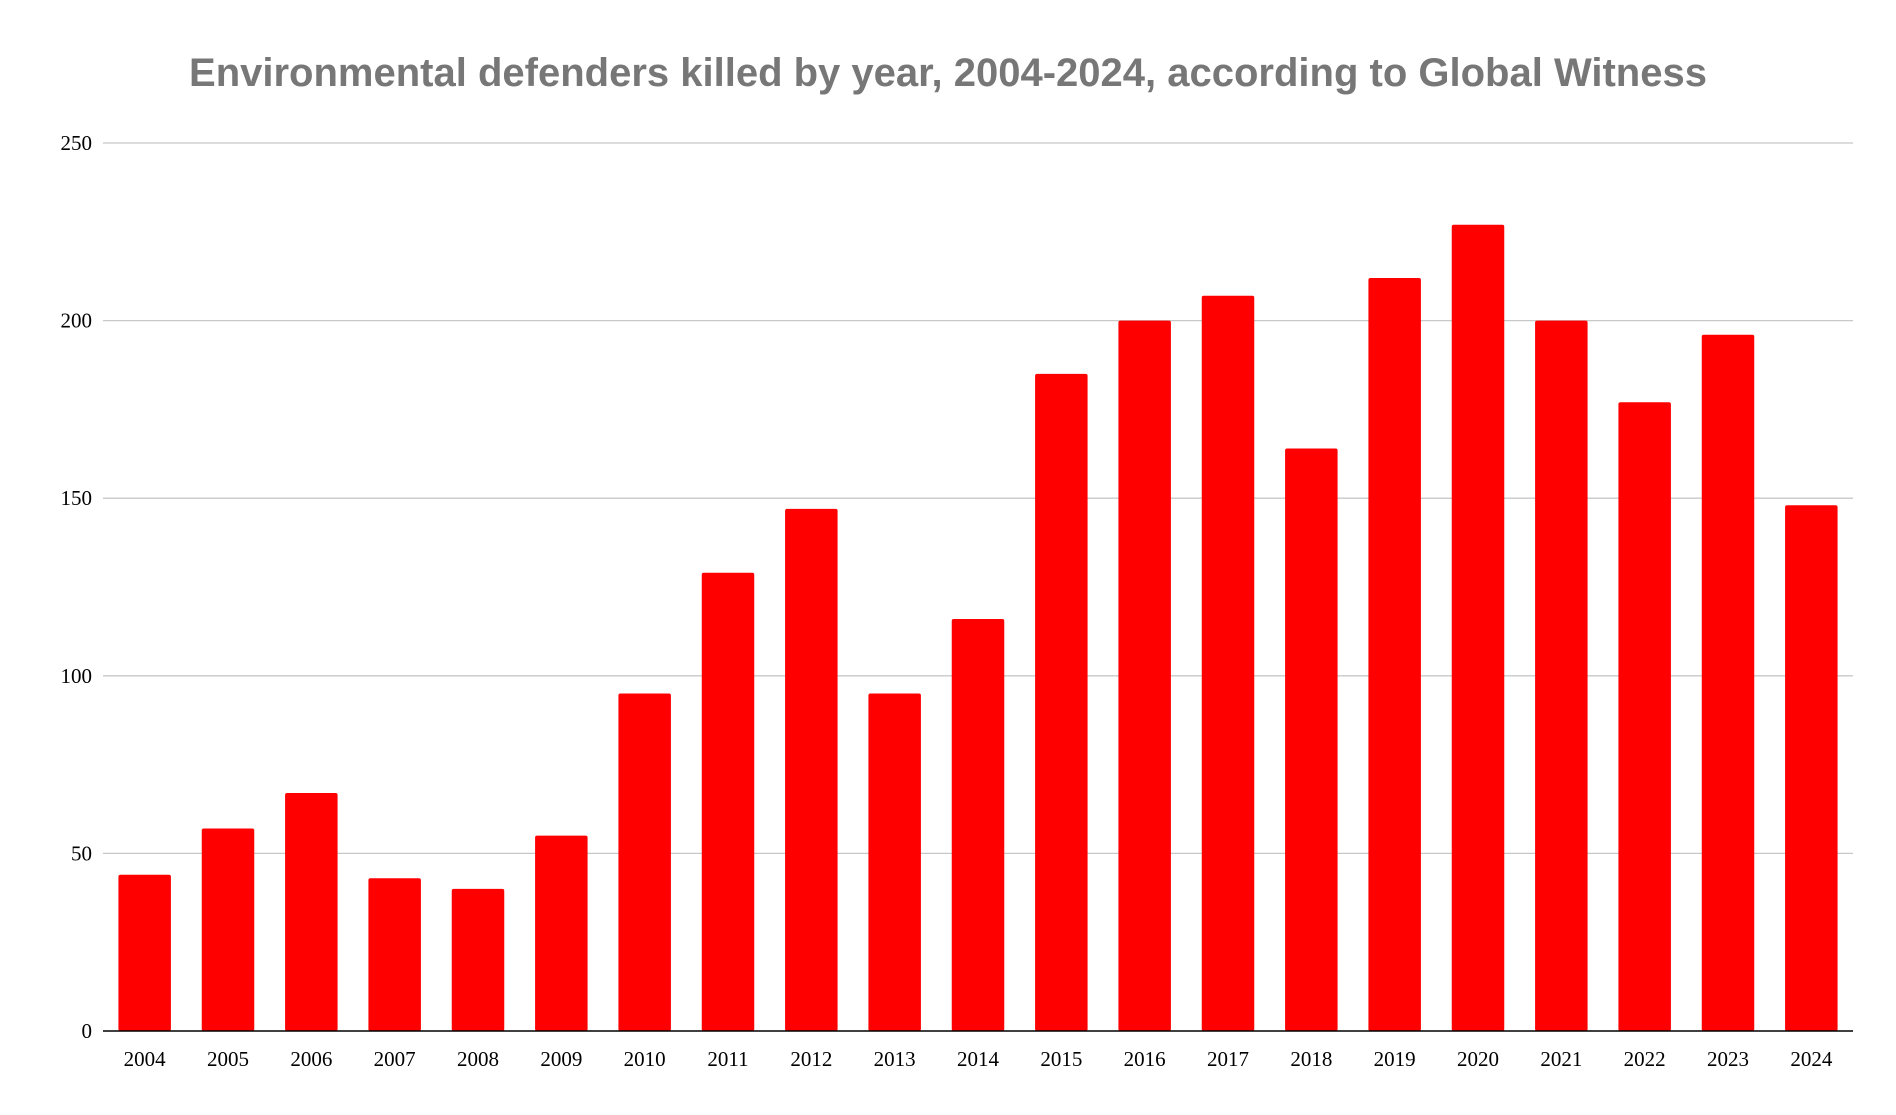 This screenshot has width=1896, height=1115. What do you see at coordinates (1478, 1059) in the screenshot?
I see `x-tick-label: 2020` at bounding box center [1478, 1059].